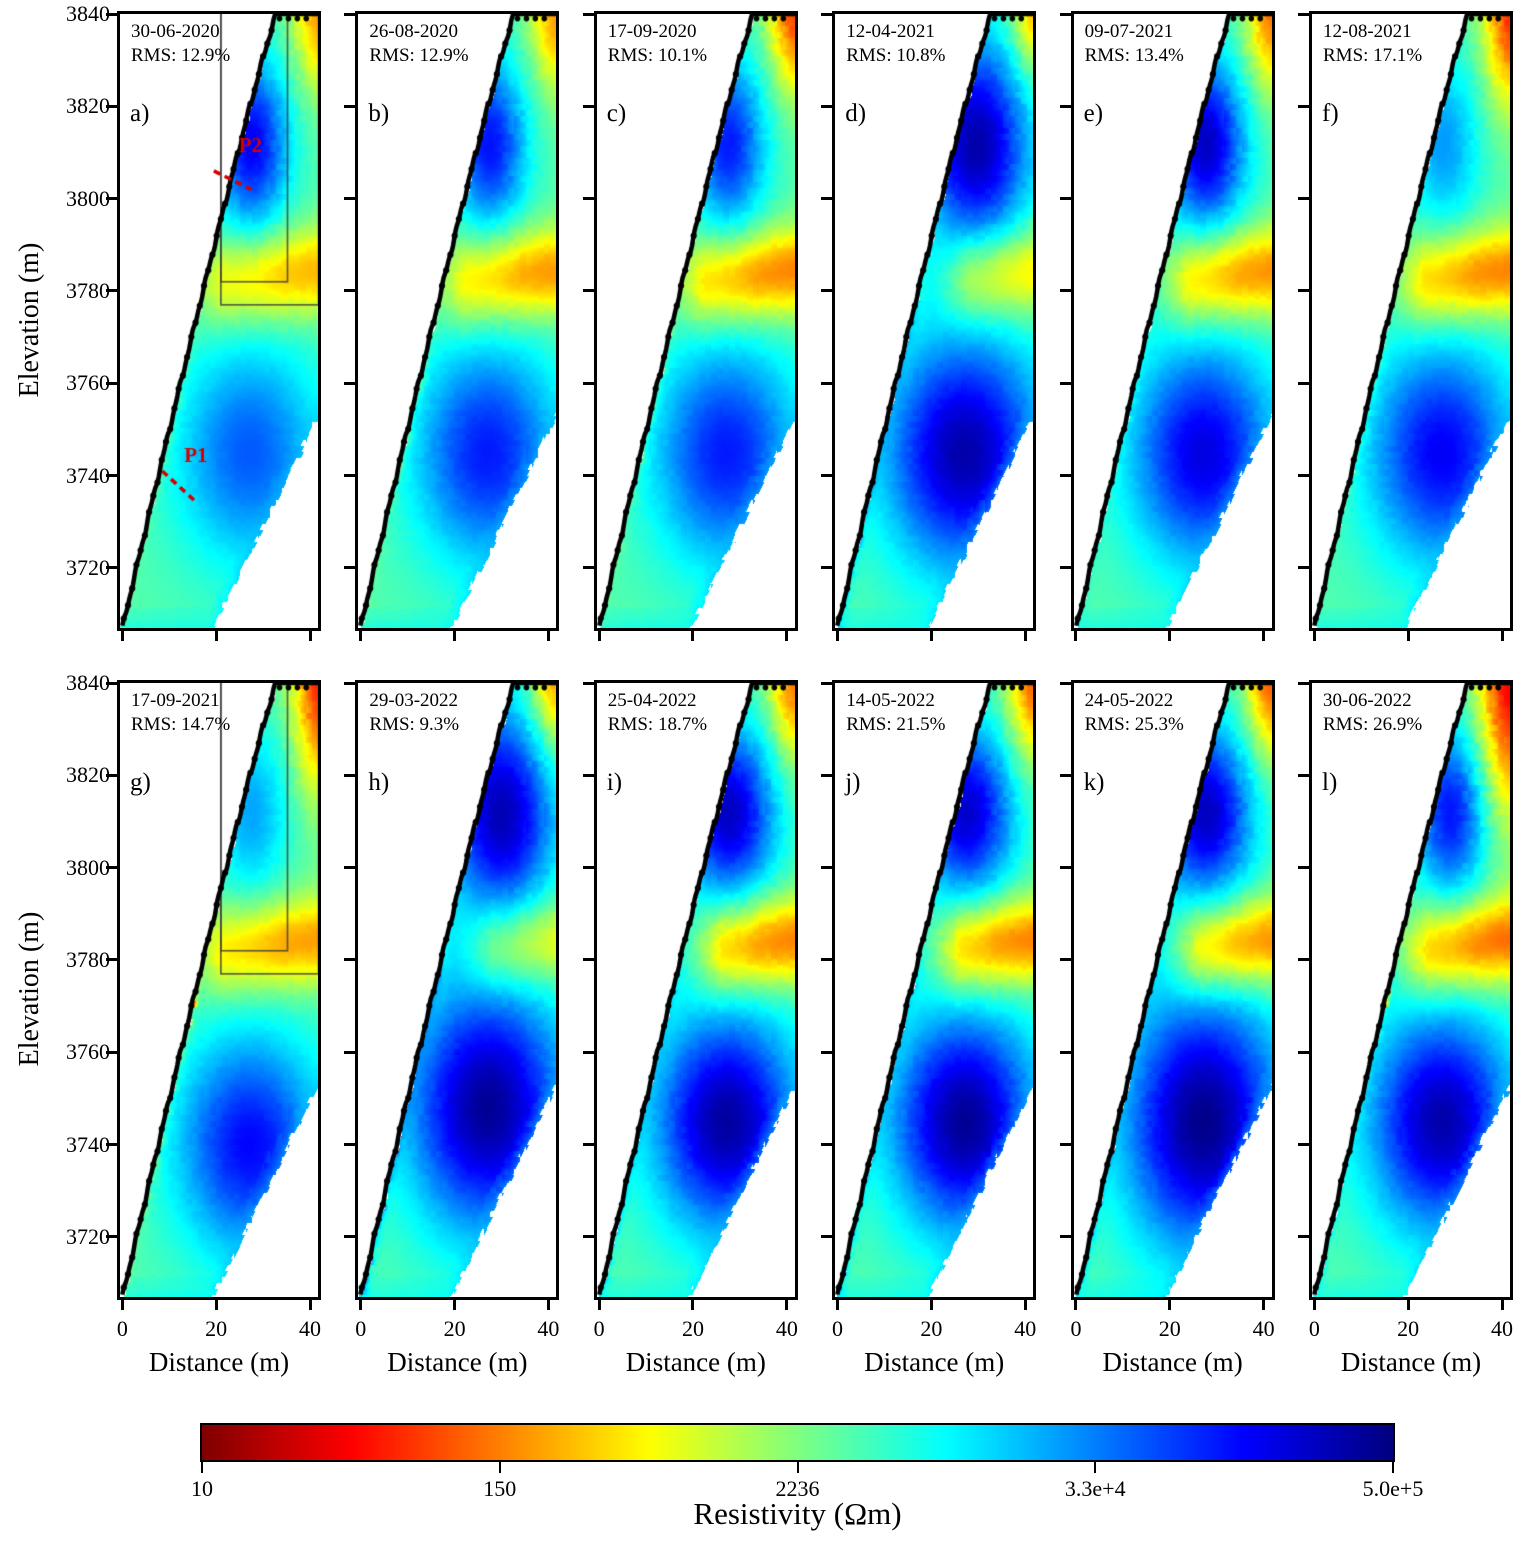 The width and height of the screenshot is (1520, 1544). Describe the element at coordinates (856, 113) in the screenshot. I see `panel-letter: d)` at that location.